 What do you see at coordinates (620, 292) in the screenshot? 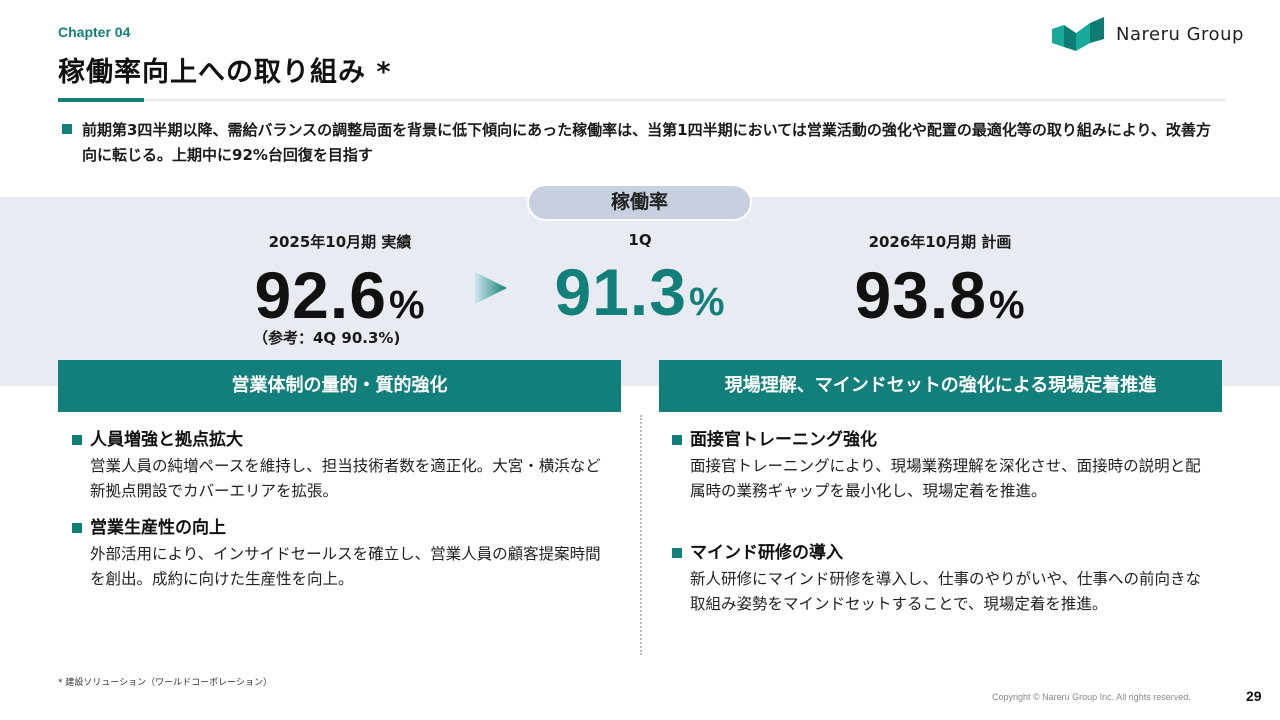
I see `metric-number: 91.3` at bounding box center [620, 292].